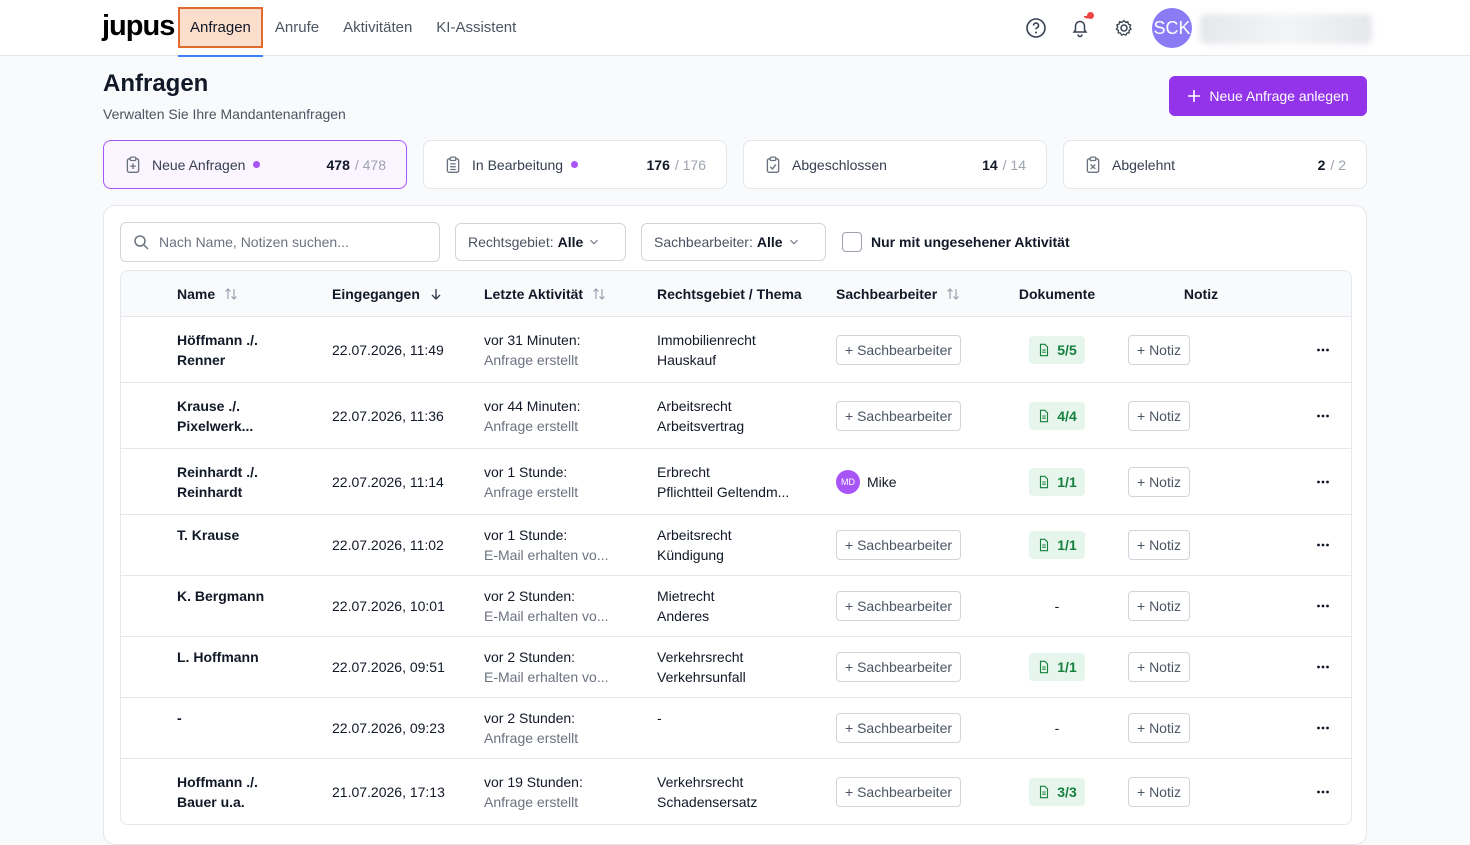  I want to click on column-header: Eingegangen, so click(408, 294).